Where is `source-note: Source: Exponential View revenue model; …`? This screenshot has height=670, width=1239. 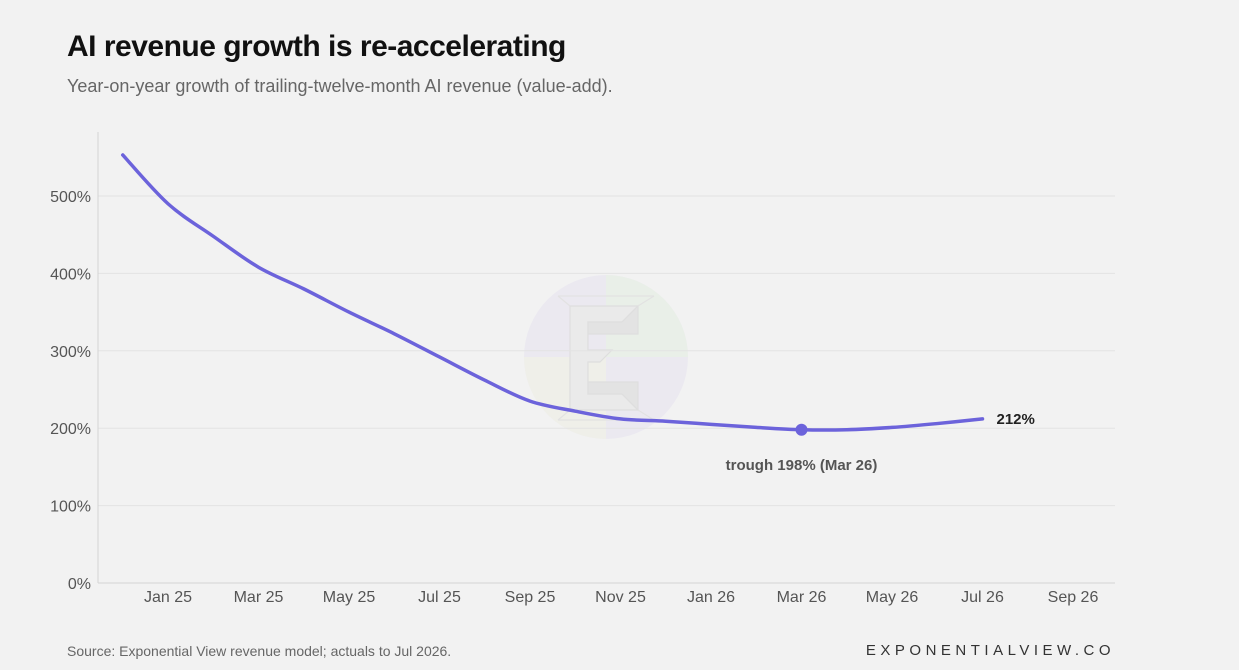
source-note: Source: Exponential View revenue model; … is located at coordinates (259, 651).